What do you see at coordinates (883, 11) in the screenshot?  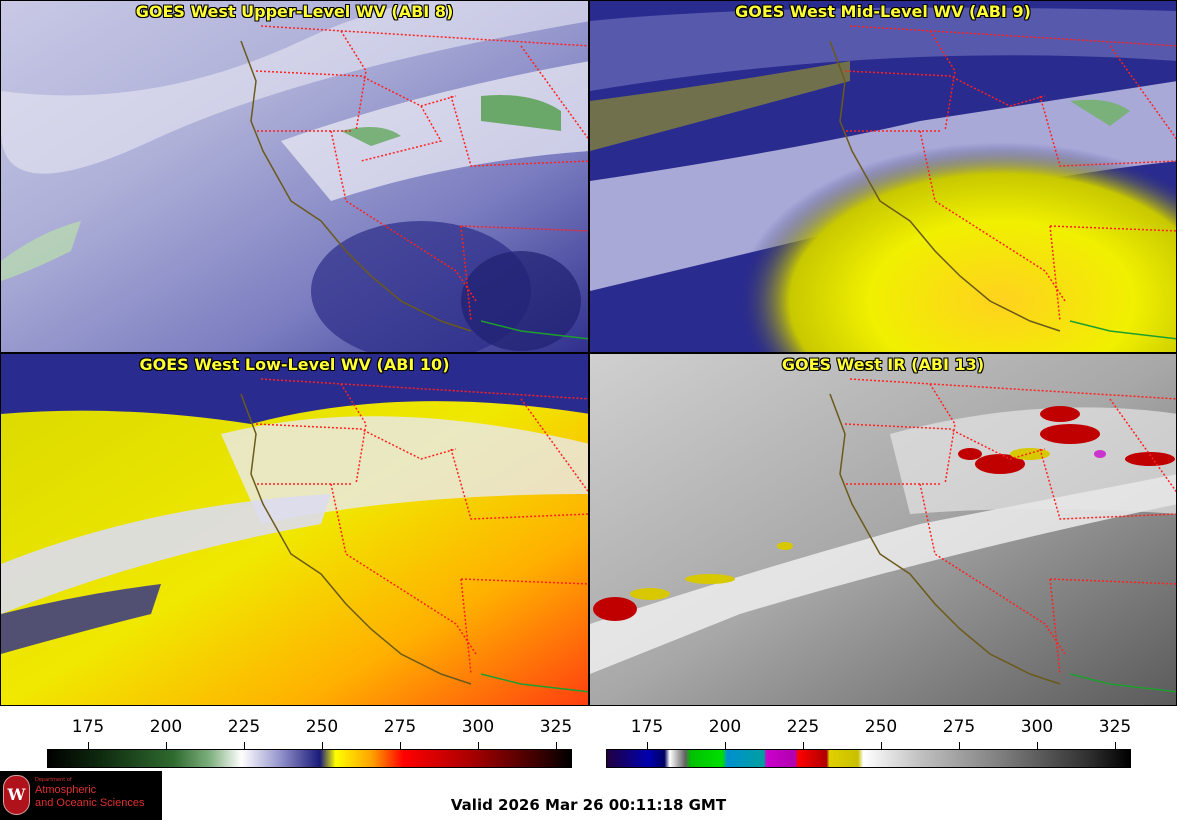 I see `panel-title: GOES West Mid-Level WV (ABI 9)` at bounding box center [883, 11].